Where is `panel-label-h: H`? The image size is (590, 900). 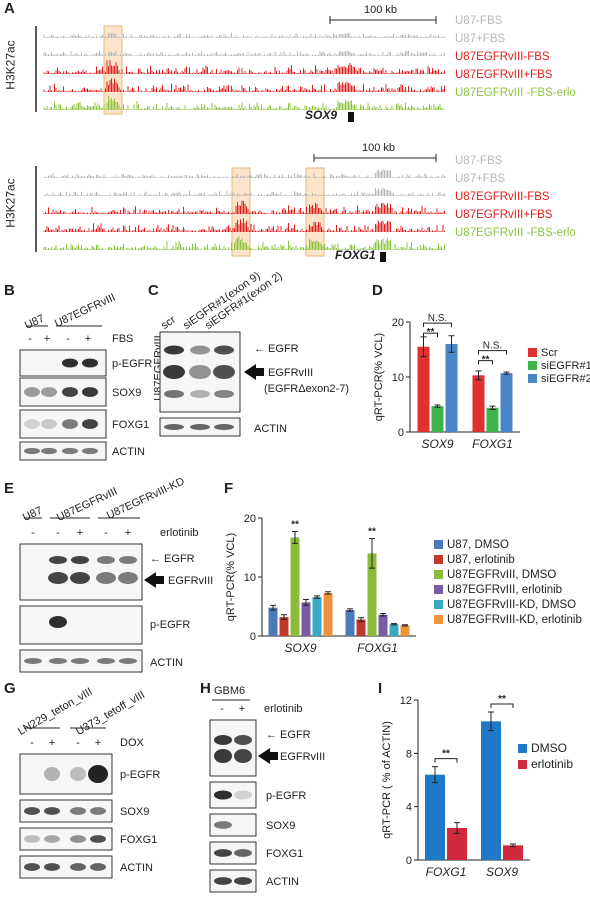
panel-label-h: H is located at coordinates (205, 688).